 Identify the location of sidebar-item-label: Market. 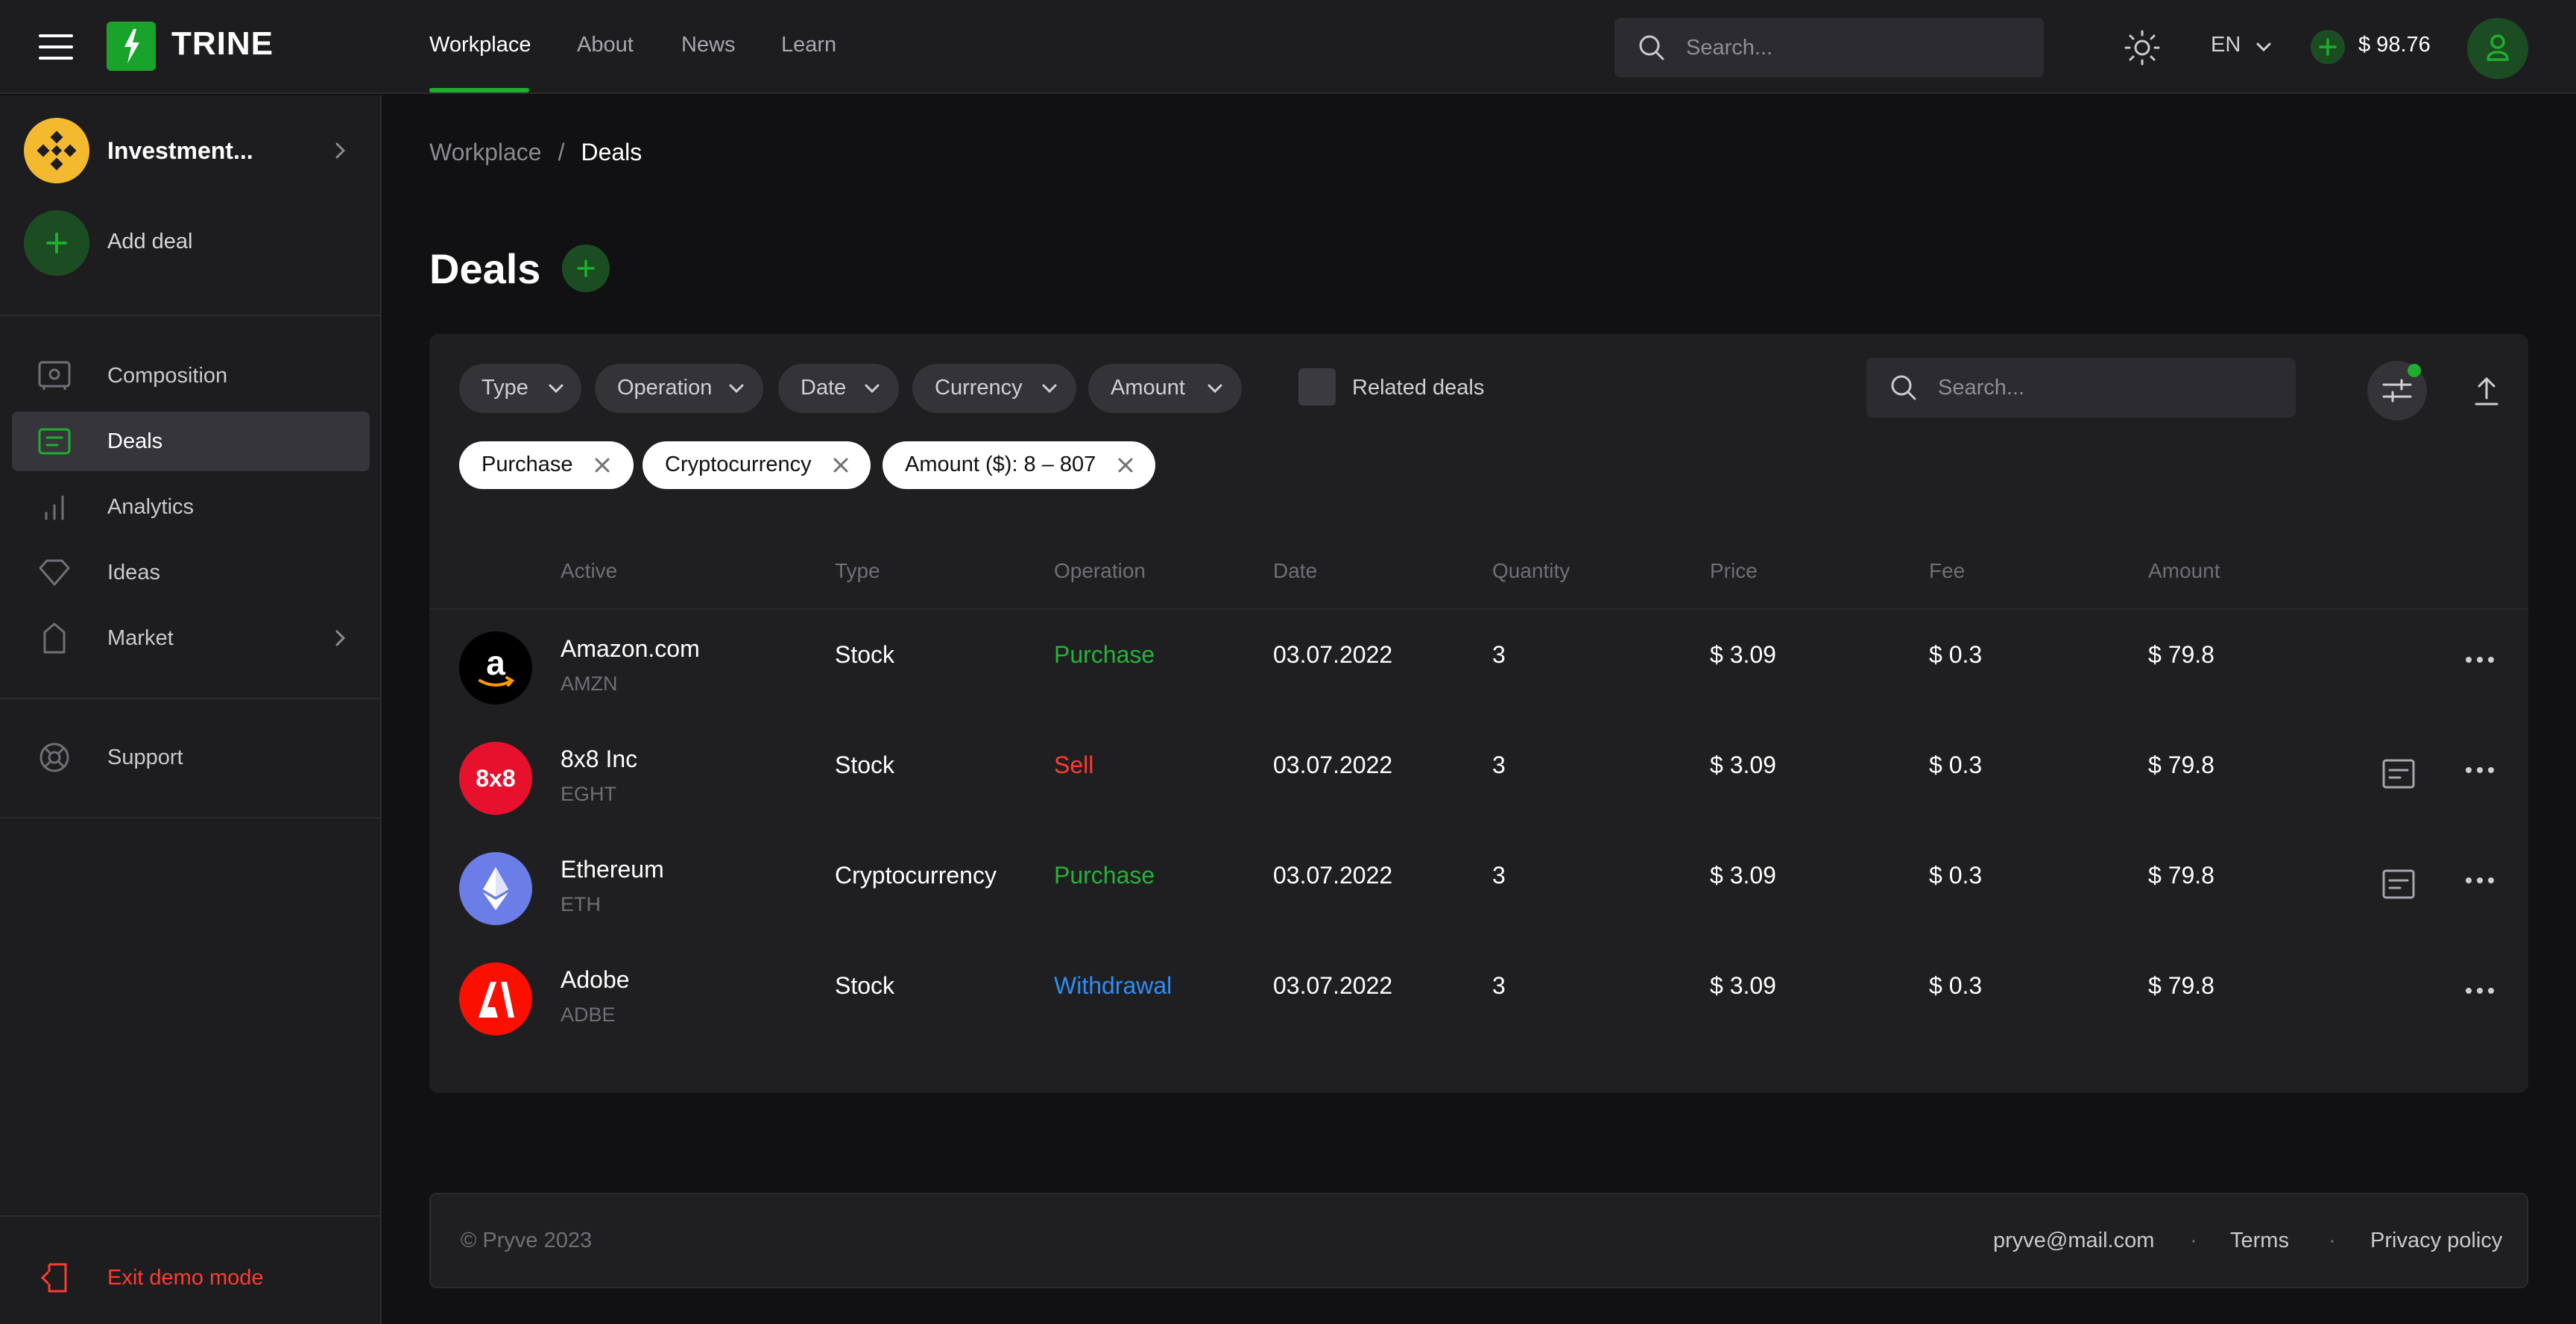
(140, 638).